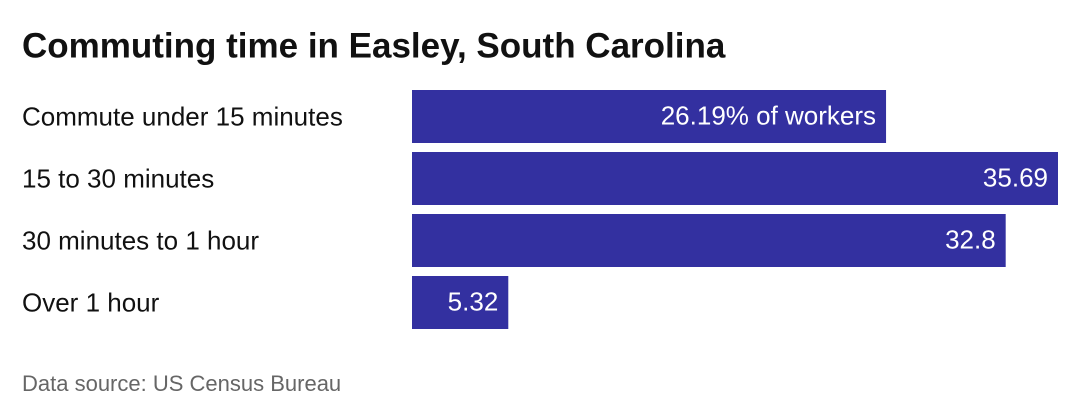  What do you see at coordinates (374, 45) in the screenshot?
I see `chart-title: Commuting time in Easley, South Carolina` at bounding box center [374, 45].